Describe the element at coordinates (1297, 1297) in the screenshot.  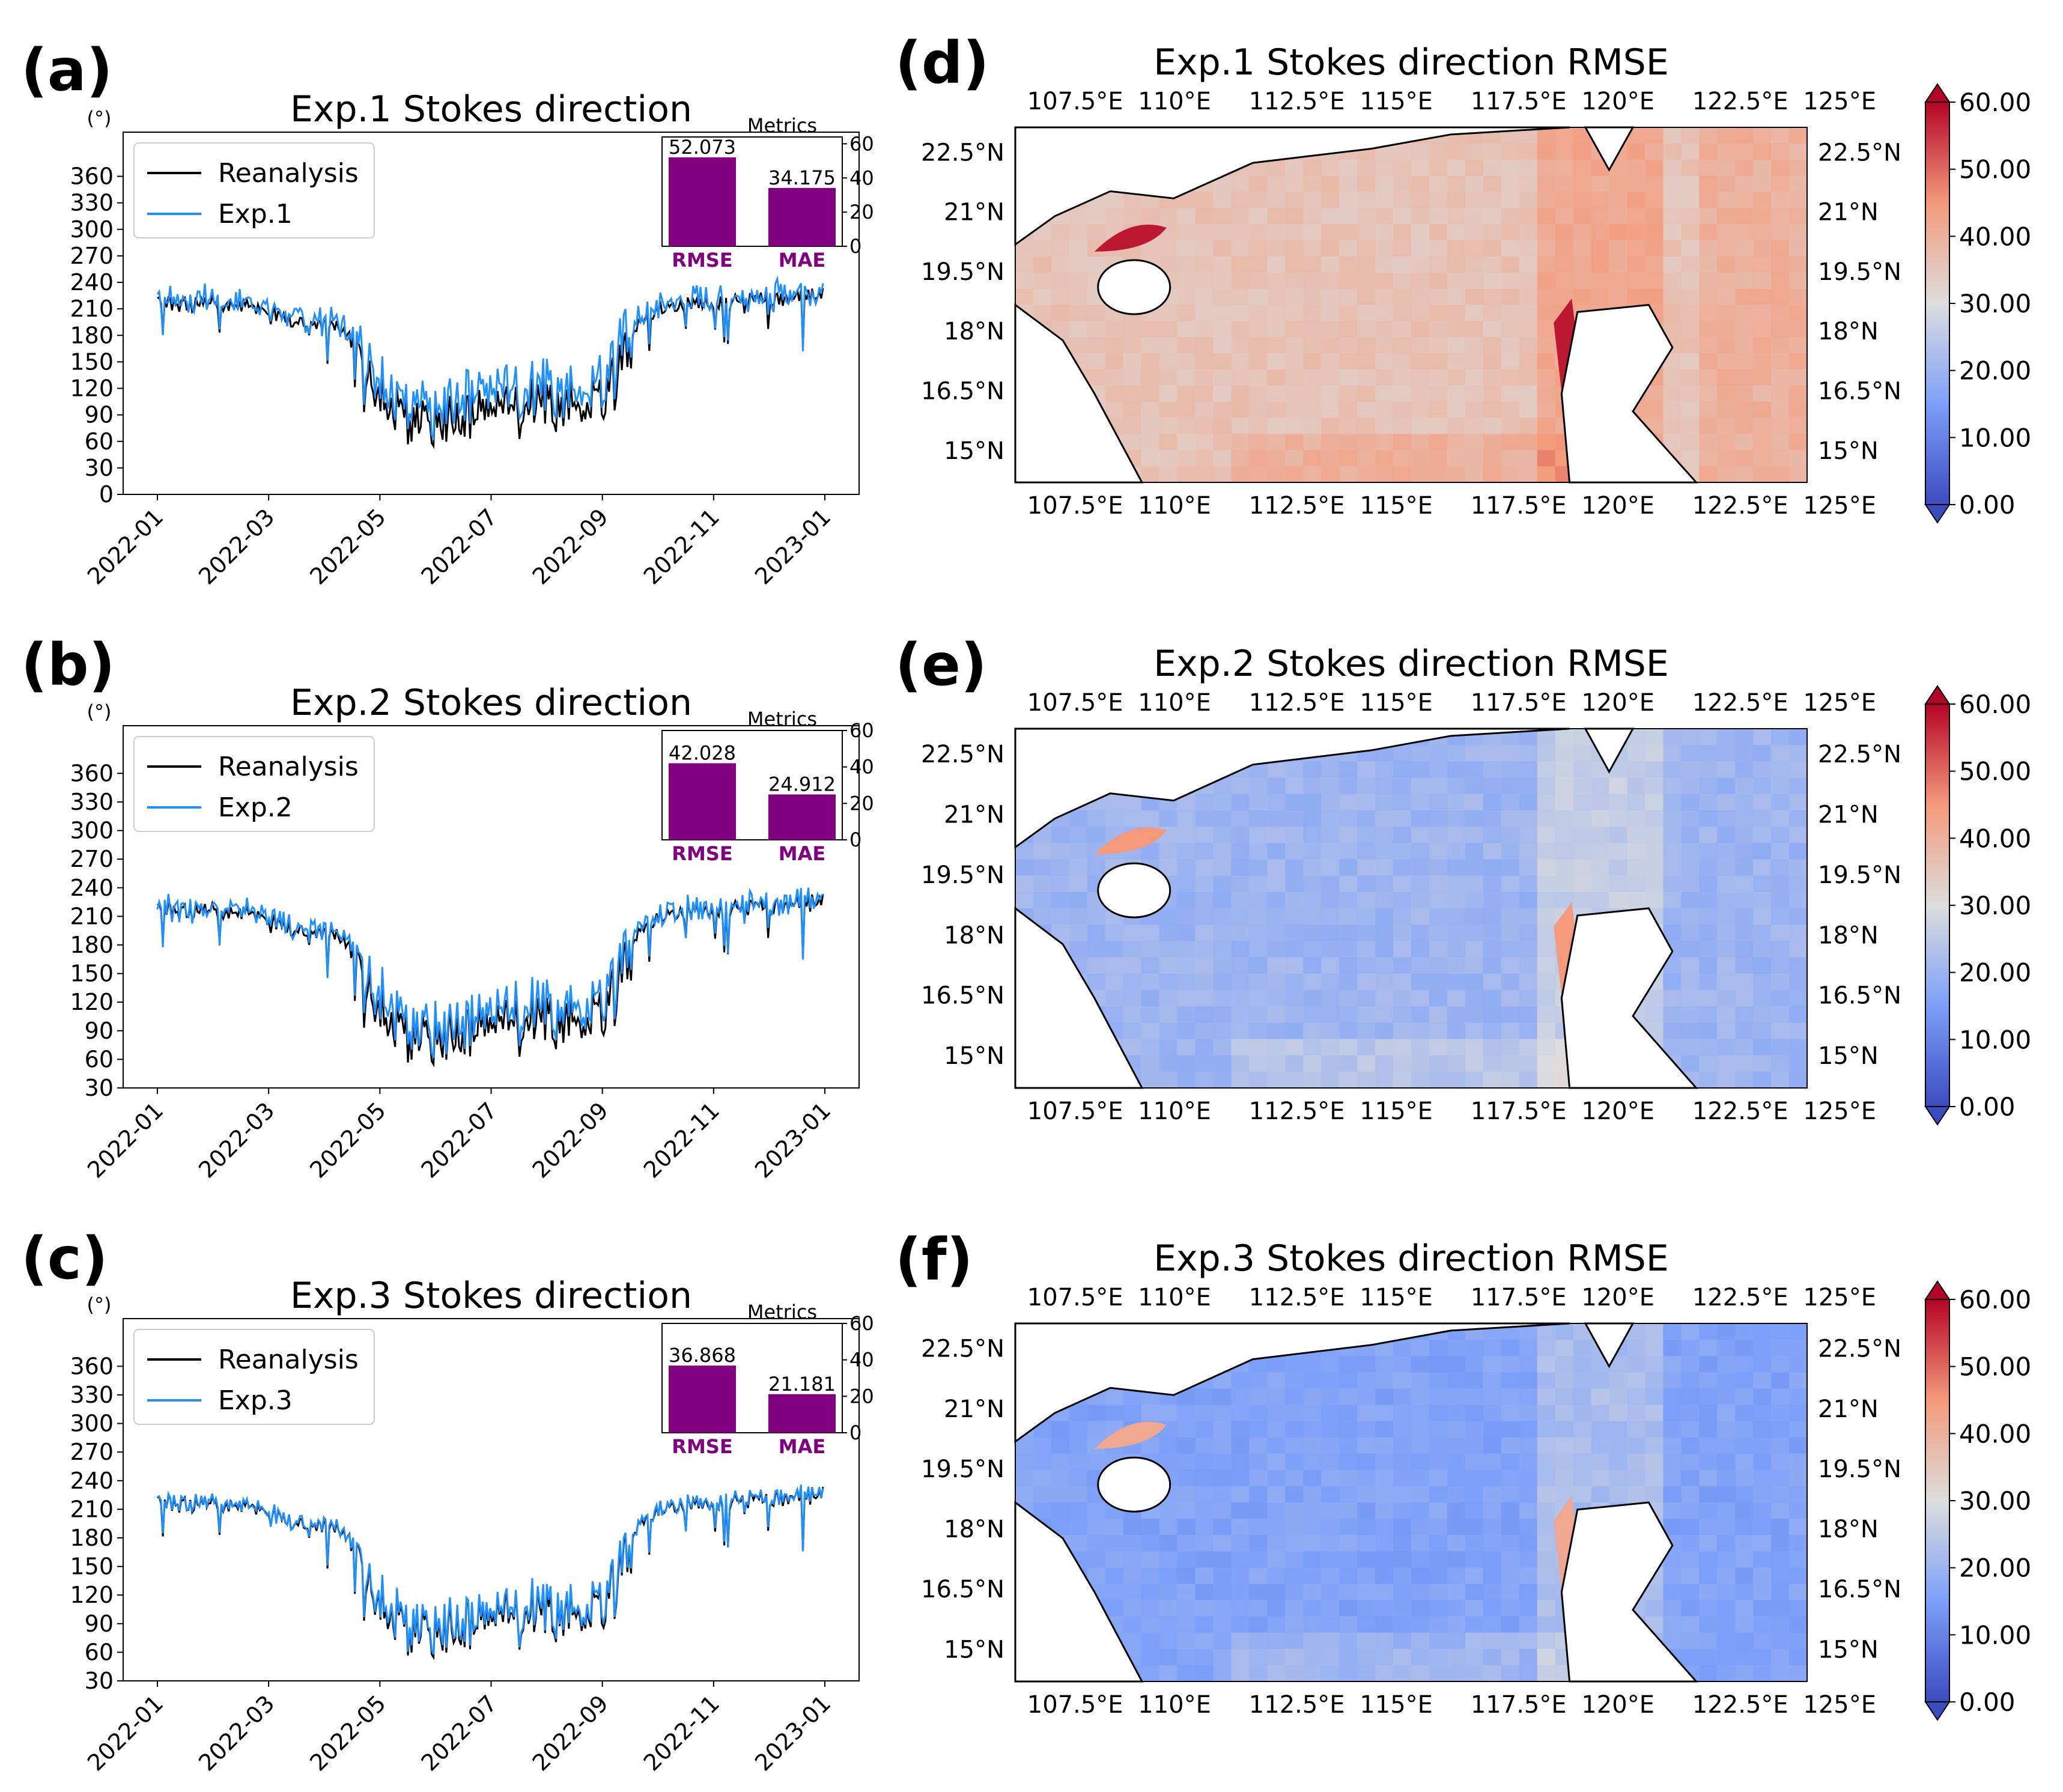
I see `lon-tick-label-top: 112.5°E` at that location.